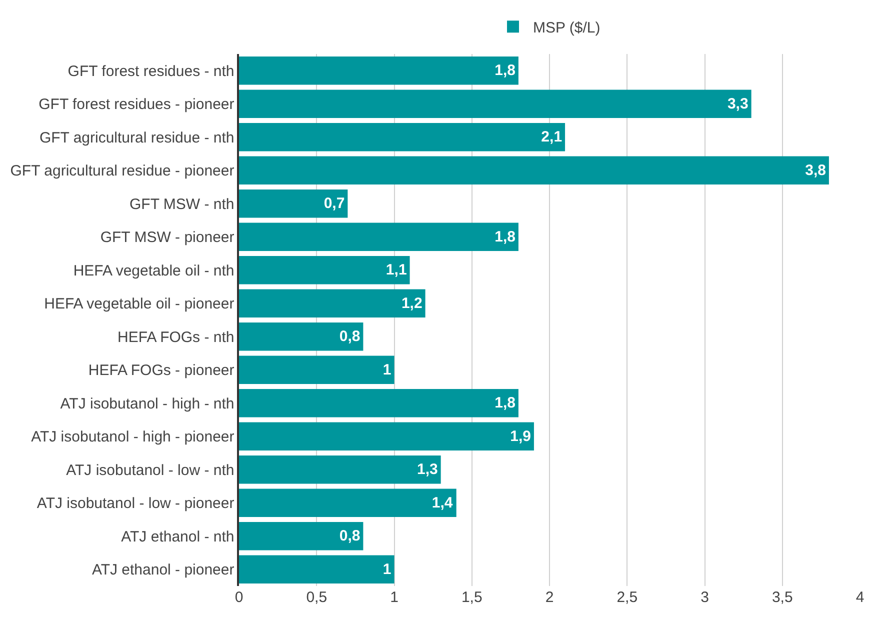 The width and height of the screenshot is (880, 621). I want to click on x-tick-label: 2, so click(549, 597).